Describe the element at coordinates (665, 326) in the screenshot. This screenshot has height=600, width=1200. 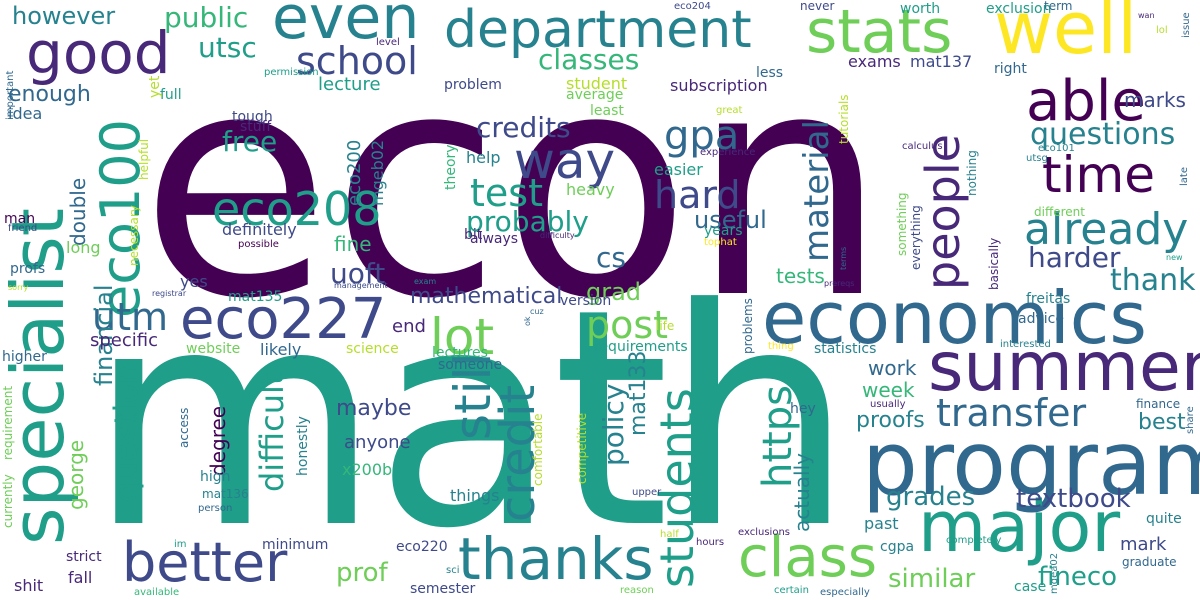
I see `word-life: life` at that location.